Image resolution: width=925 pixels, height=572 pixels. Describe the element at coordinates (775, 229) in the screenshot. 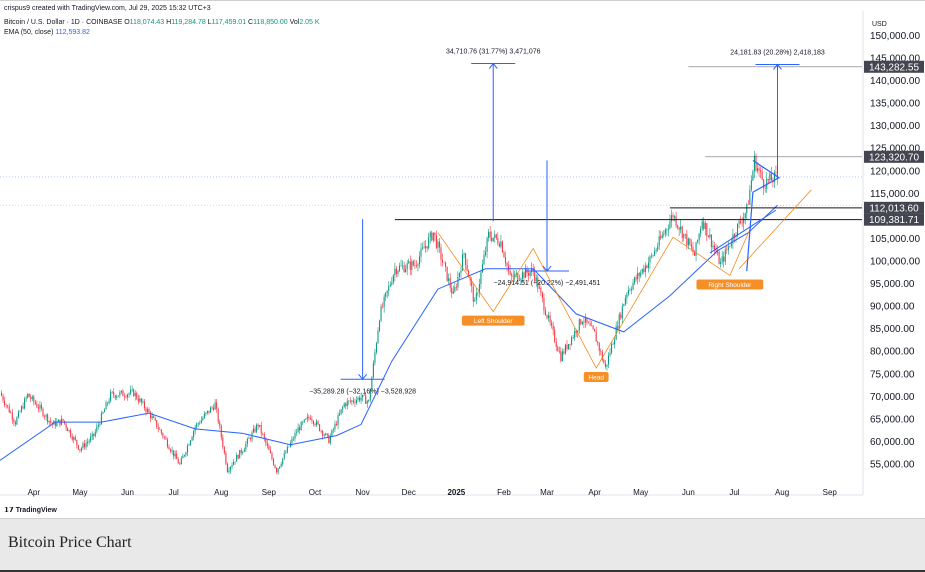

I see `support-trendline` at that location.